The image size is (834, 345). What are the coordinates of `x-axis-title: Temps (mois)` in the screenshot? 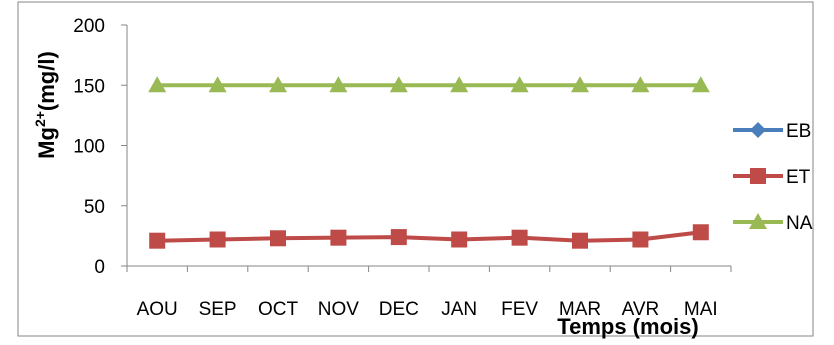 It's located at (627, 326).